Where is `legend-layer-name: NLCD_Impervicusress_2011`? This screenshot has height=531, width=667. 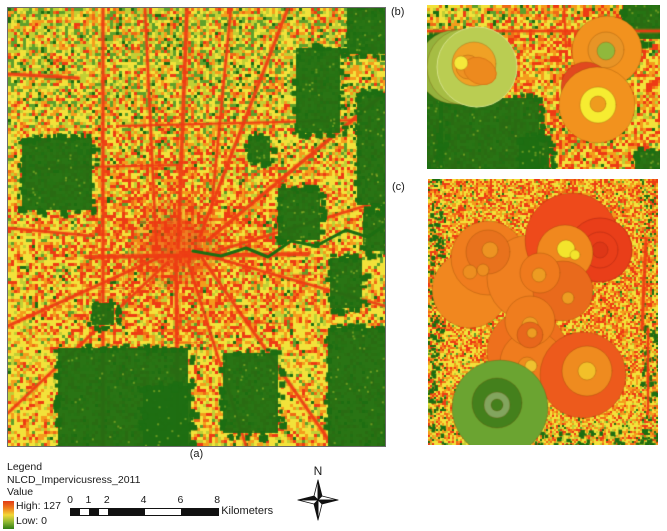 legend-layer-name: NLCD_Impervicusress_2011 is located at coordinates (74, 479).